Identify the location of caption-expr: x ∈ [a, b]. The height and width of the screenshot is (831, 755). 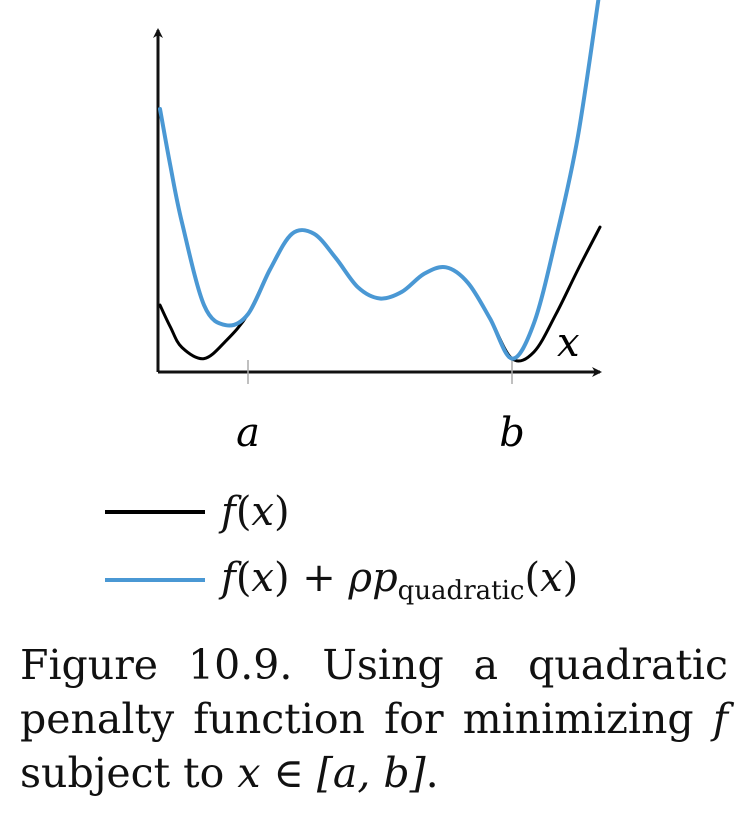
(331, 773).